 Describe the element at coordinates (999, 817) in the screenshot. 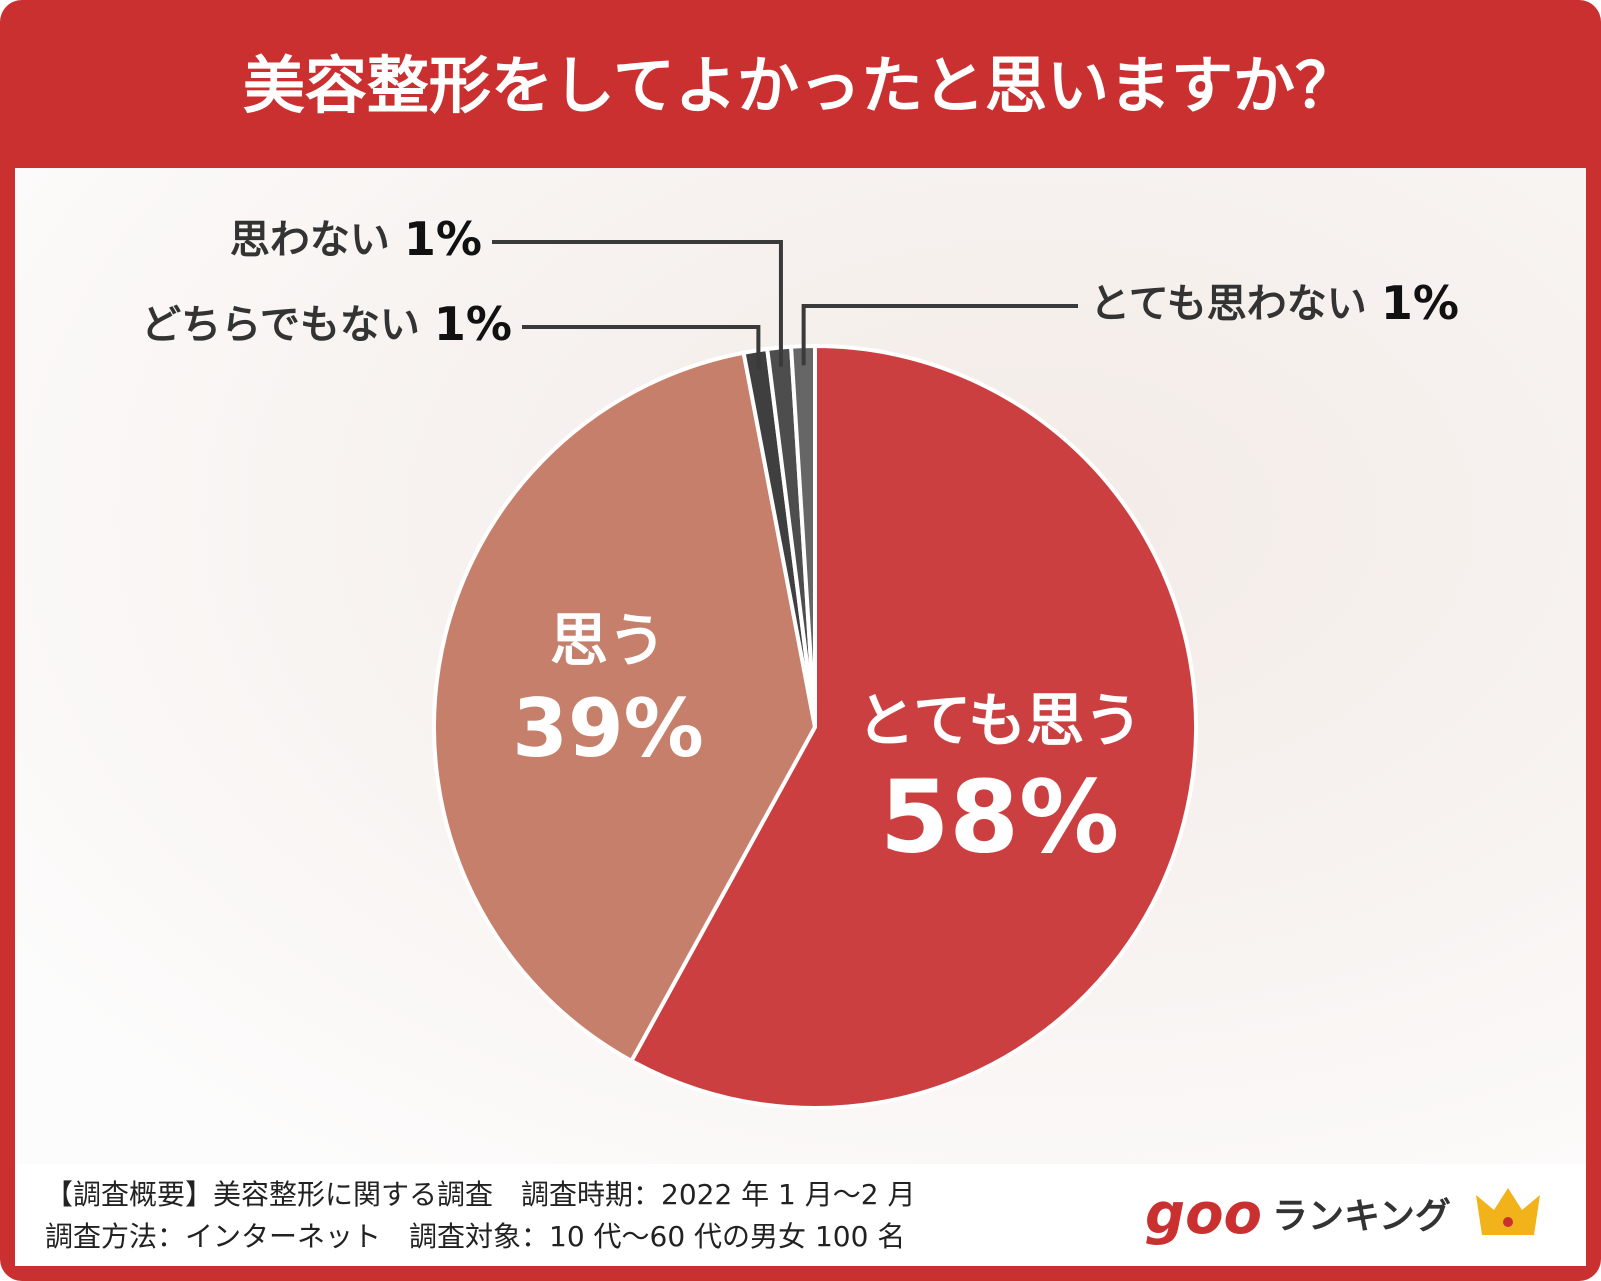

I see `slice-value: 58%` at that location.